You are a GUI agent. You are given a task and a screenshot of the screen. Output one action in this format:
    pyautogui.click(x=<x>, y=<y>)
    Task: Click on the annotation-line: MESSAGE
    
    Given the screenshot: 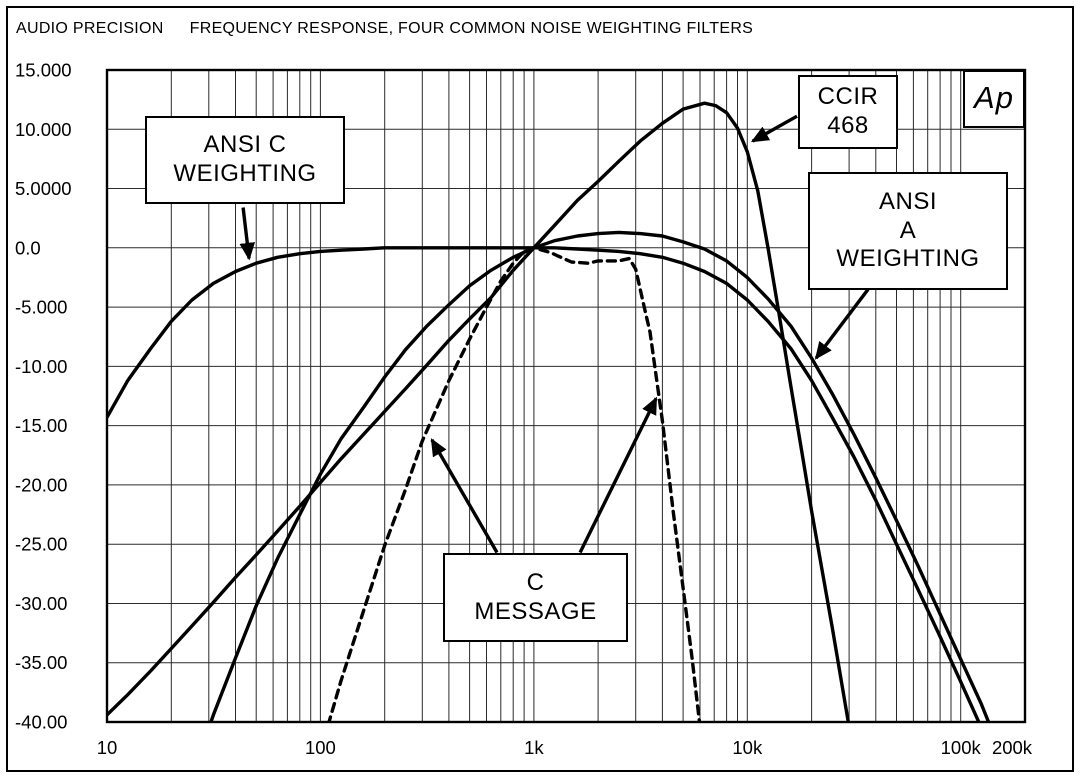 What is the action you would take?
    pyautogui.click(x=535, y=611)
    